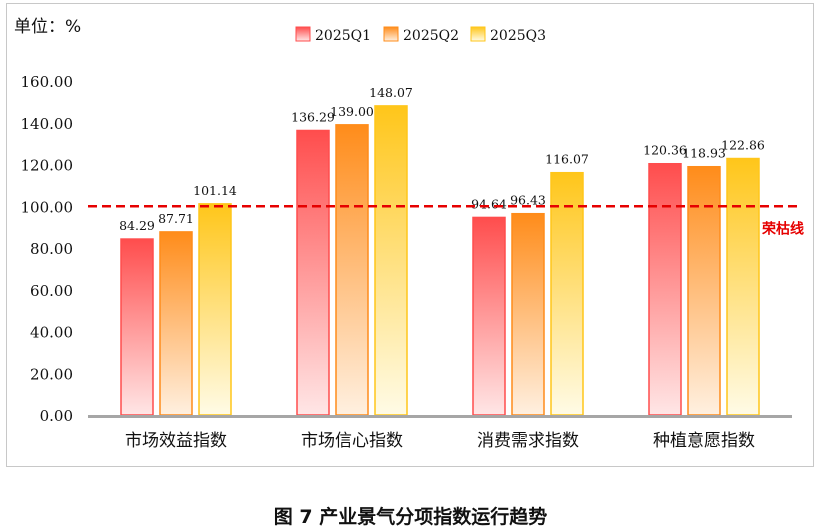 The image size is (821, 531). Describe the element at coordinates (215, 190) in the screenshot. I see `data-label: 101.14` at that location.